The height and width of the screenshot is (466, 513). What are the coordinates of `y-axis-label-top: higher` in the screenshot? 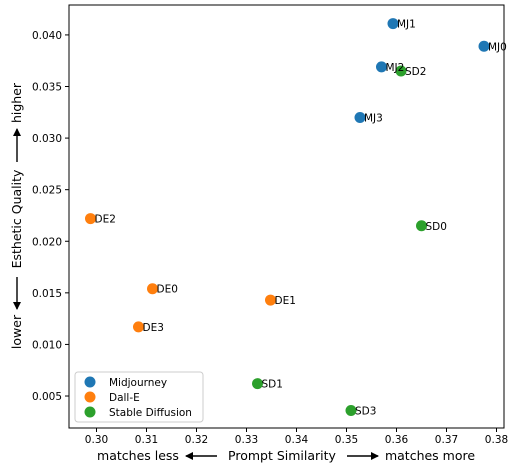 It's located at (16, 102).